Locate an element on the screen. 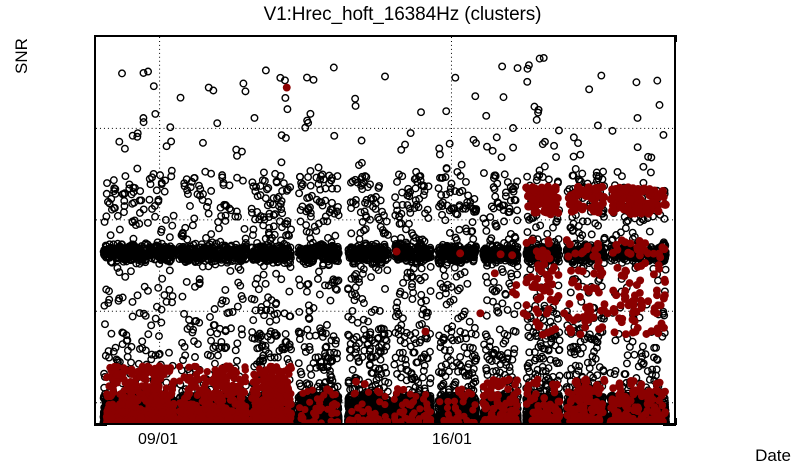 The width and height of the screenshot is (805, 472). x-tick-label: 09/01 is located at coordinates (158, 440).